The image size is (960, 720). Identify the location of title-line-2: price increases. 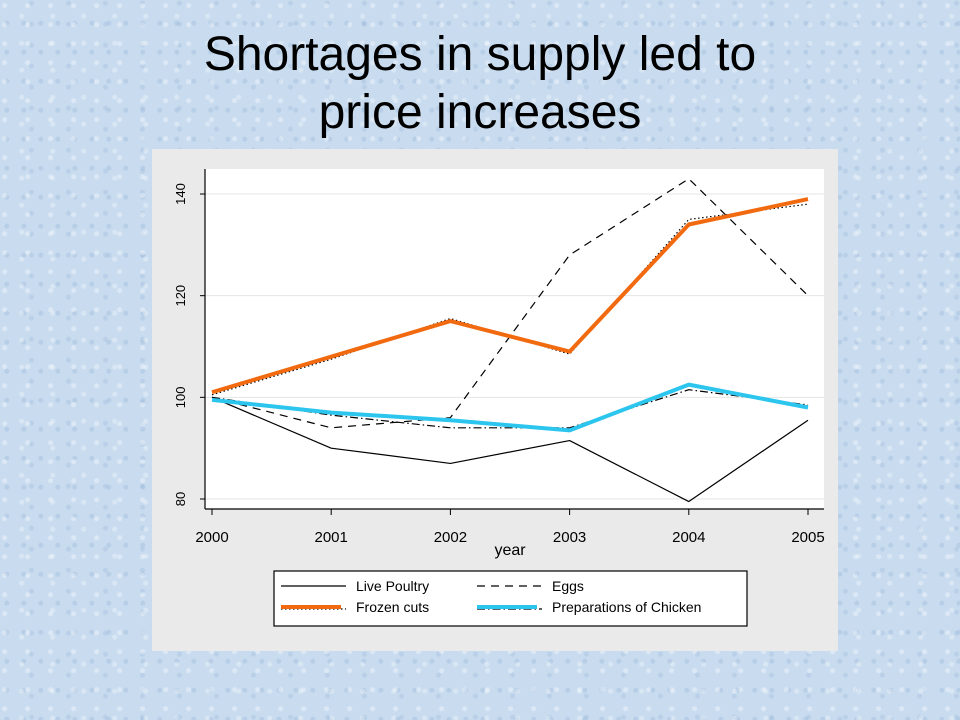
(480, 112).